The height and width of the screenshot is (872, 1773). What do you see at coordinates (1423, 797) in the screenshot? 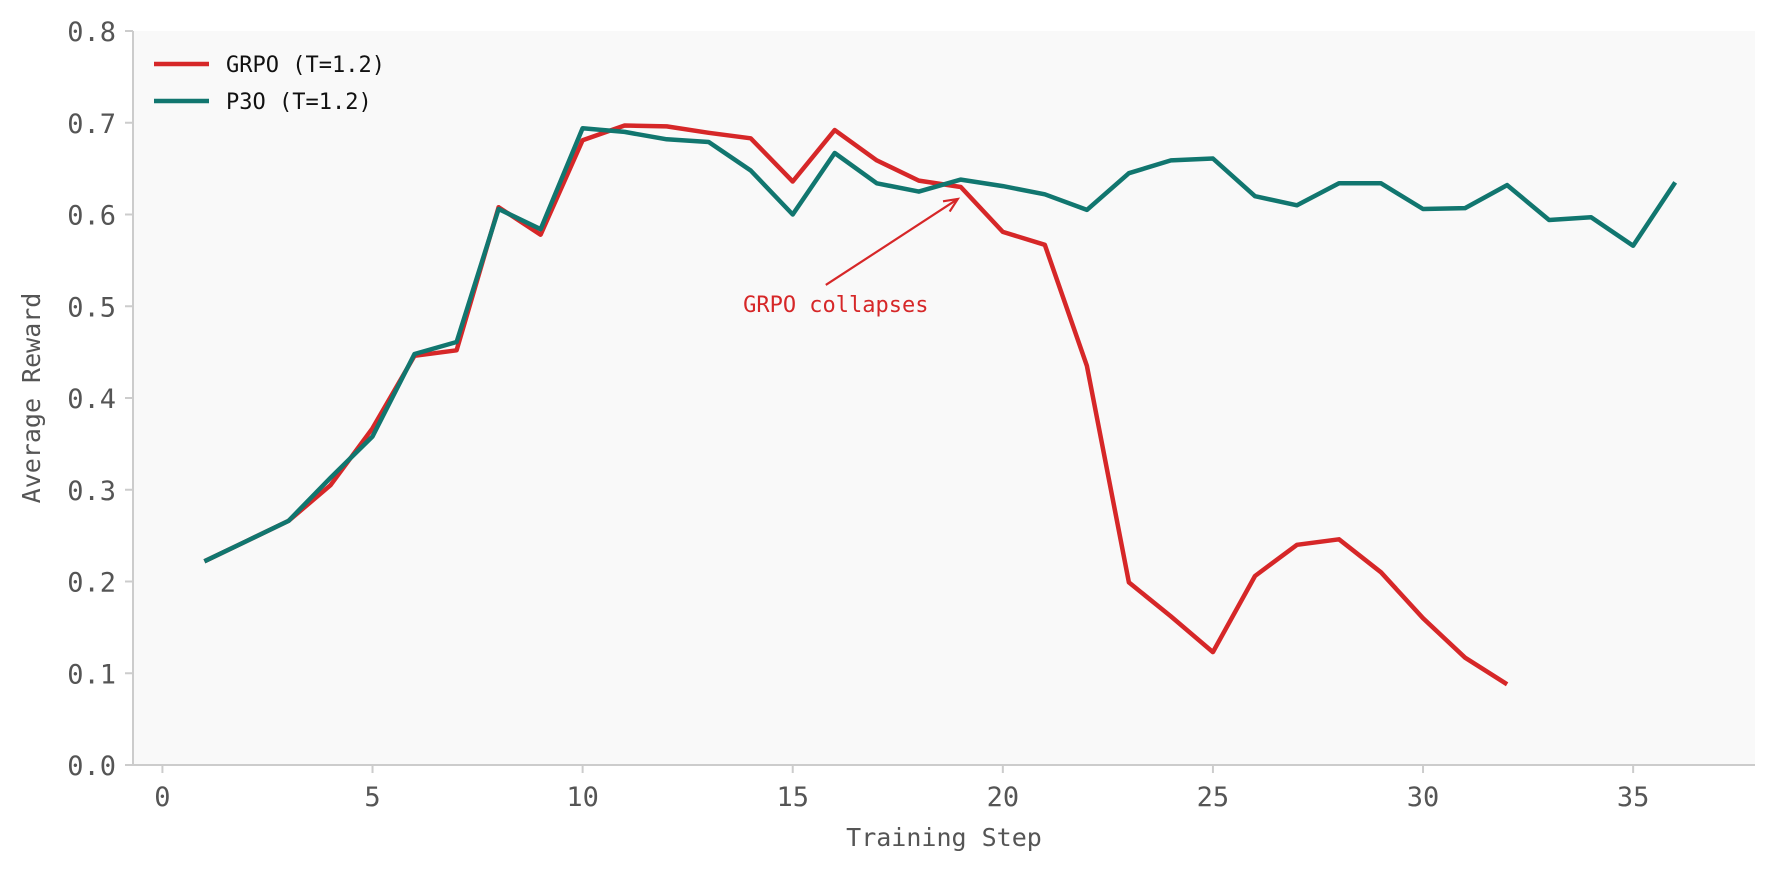
I see `x-tick-label: 30` at bounding box center [1423, 797].